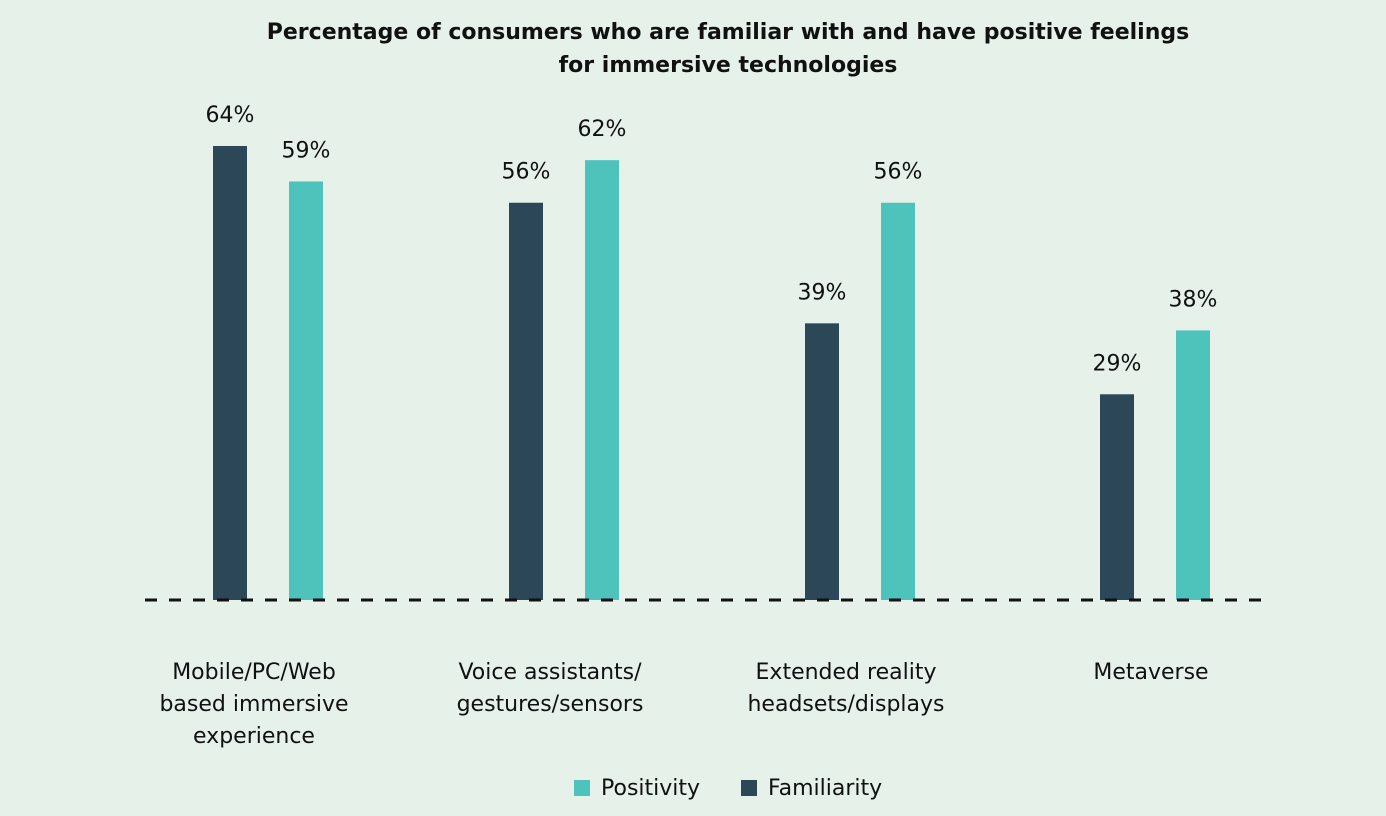 The height and width of the screenshot is (816, 1386). I want to click on legend-swatch-positivity, so click(582, 788).